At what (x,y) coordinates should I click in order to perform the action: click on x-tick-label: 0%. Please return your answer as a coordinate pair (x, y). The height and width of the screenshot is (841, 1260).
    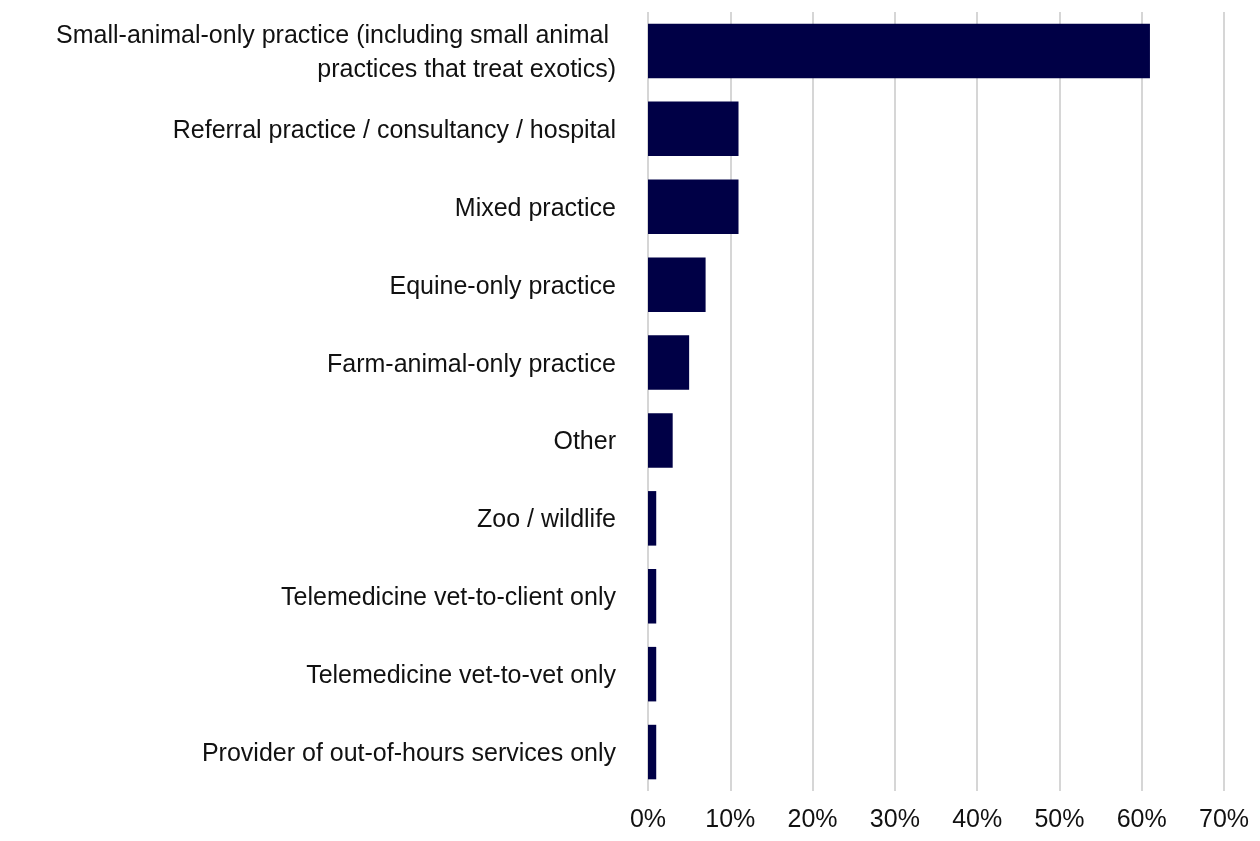
    Looking at the image, I should click on (648, 817).